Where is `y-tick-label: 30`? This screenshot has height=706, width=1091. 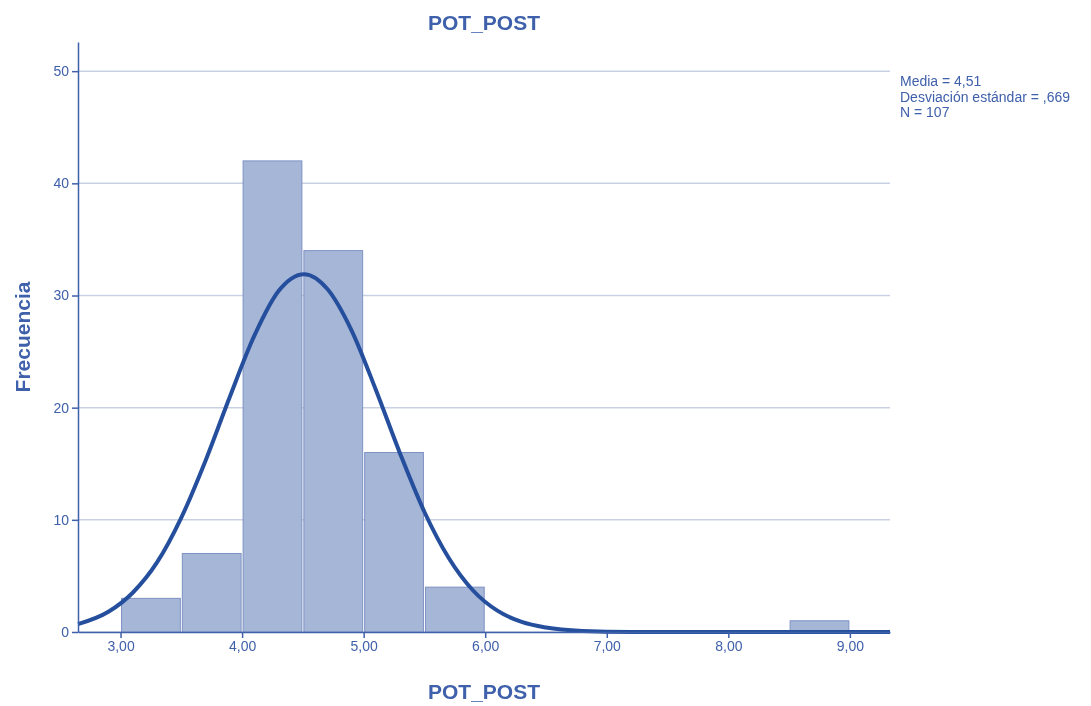 y-tick-label: 30 is located at coordinates (61, 295).